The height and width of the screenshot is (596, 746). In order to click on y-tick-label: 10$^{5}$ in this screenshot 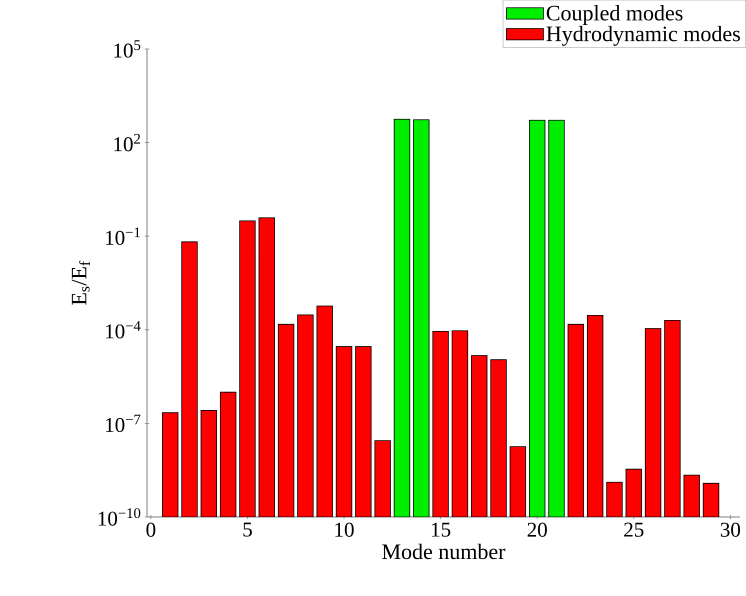, I will do `click(127, 49)`.